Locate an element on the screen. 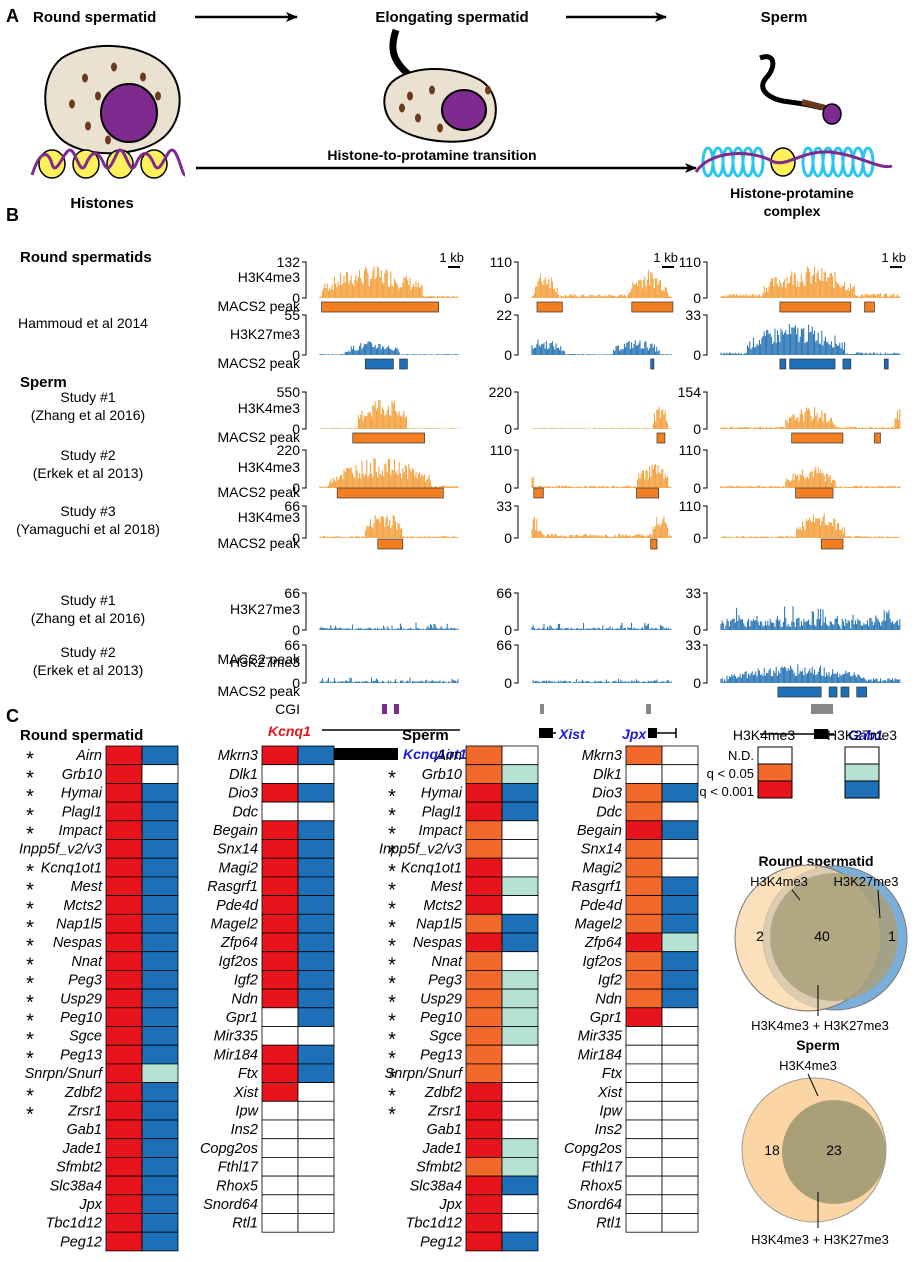 Image resolution: width=920 pixels, height=1262 pixels. gene-name: Ftx is located at coordinates (248, 1074).